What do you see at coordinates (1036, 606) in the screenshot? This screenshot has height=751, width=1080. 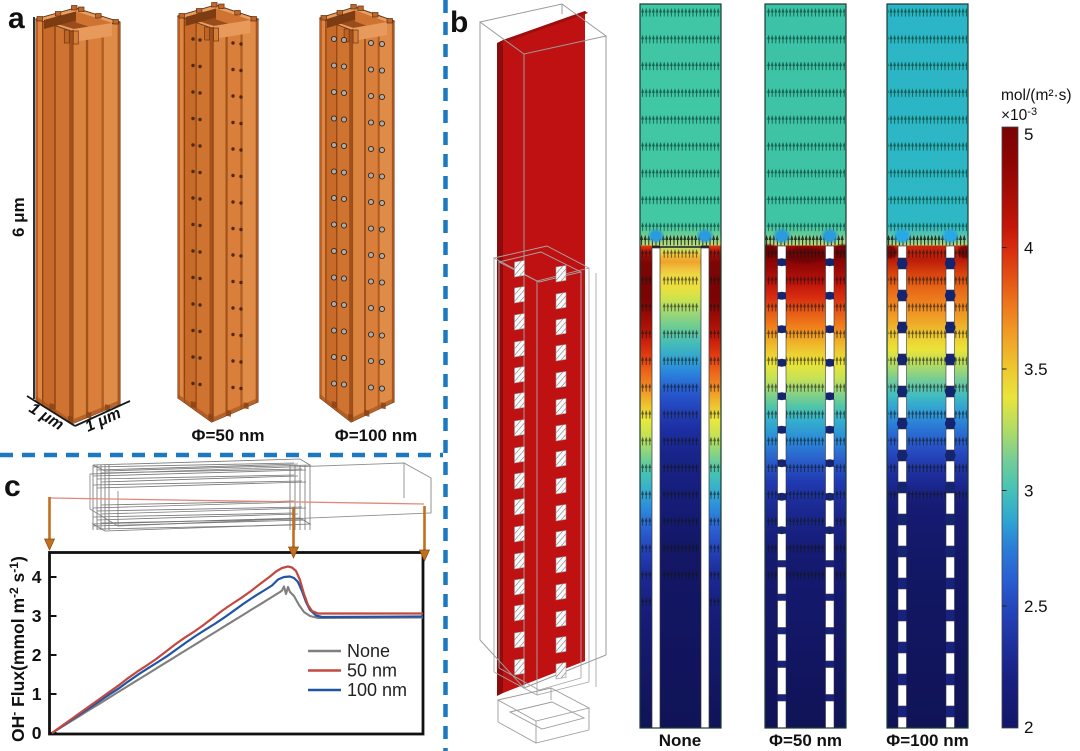 I see `svg-text: 2.5` at bounding box center [1036, 606].